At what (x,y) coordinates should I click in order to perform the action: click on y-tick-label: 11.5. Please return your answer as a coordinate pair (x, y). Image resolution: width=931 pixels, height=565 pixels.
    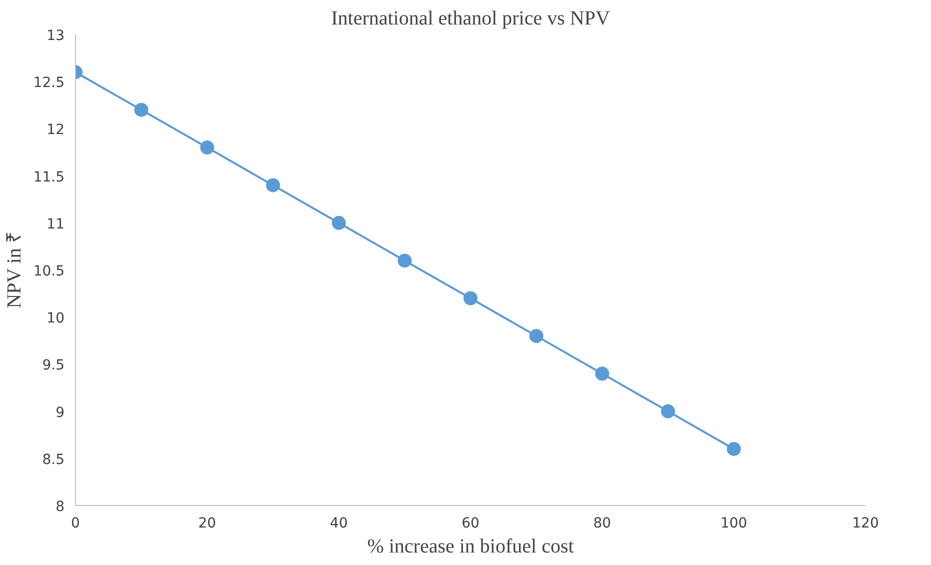
    Looking at the image, I should click on (48, 177).